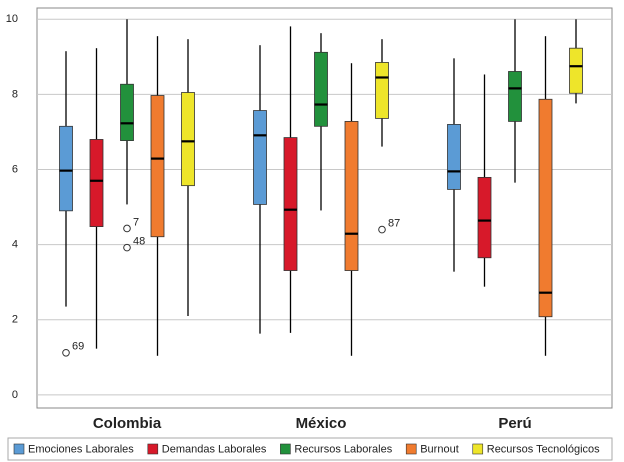 The width and height of the screenshot is (624, 462). Describe the element at coordinates (514, 423) in the screenshot. I see `x-tick-label: Perú` at that location.